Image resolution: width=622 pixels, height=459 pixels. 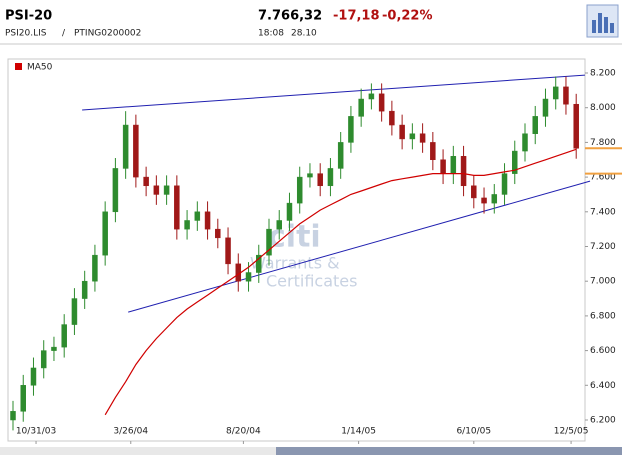 I want to click on x-tick-label: 8/20/04, so click(x=243, y=432).